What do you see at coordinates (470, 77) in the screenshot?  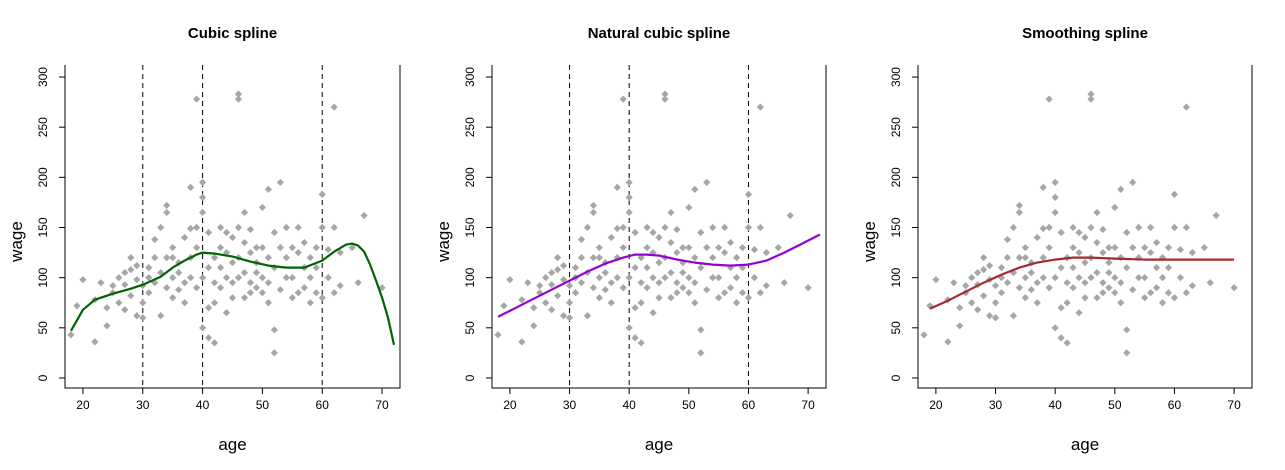 I see `y-tick-label: 300` at bounding box center [470, 77].